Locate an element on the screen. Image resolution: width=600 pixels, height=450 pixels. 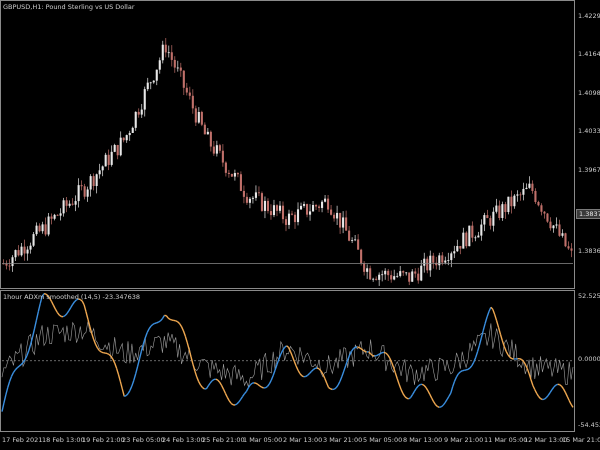
price-tick-label: 1.42295 is located at coordinates (589, 16).